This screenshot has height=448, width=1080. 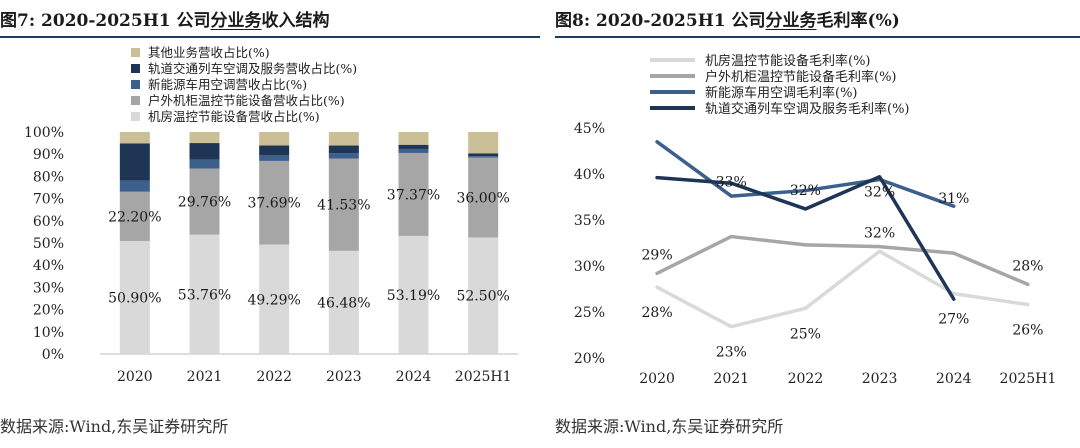 What do you see at coordinates (126, 21) in the screenshot?
I see `left-title-main: 2020-2025H1 公司` at bounding box center [126, 21].